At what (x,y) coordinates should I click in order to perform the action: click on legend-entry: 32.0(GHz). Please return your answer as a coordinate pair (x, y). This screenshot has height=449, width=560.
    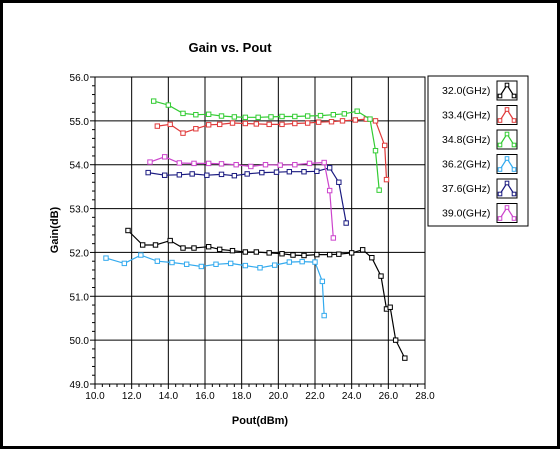
    Looking at the image, I should click on (480, 90).